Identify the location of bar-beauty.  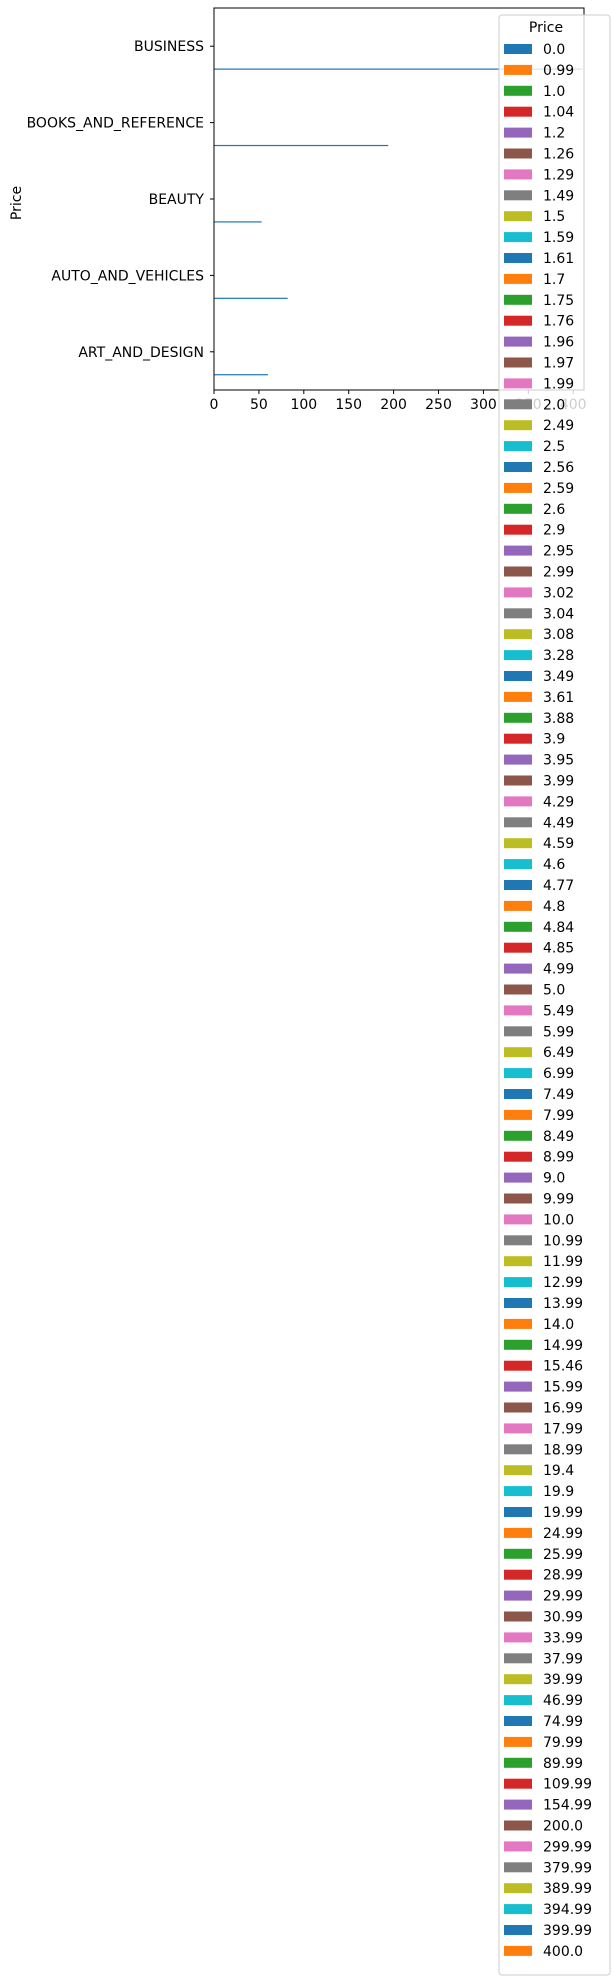
(238, 222).